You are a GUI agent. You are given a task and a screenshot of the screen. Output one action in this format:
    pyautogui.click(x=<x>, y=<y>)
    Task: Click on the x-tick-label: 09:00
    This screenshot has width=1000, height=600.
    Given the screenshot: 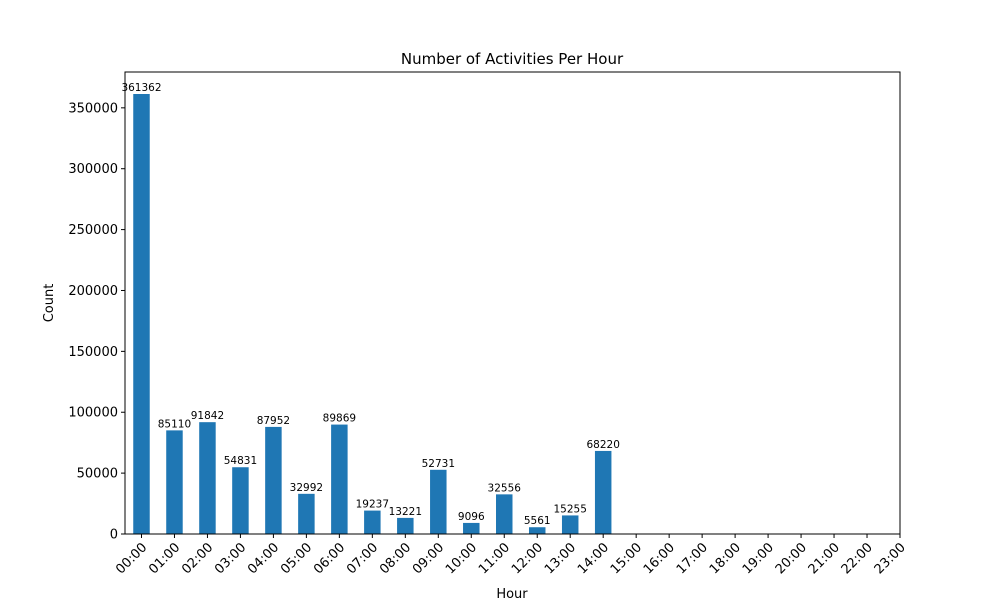 What is the action you would take?
    pyautogui.click(x=428, y=558)
    